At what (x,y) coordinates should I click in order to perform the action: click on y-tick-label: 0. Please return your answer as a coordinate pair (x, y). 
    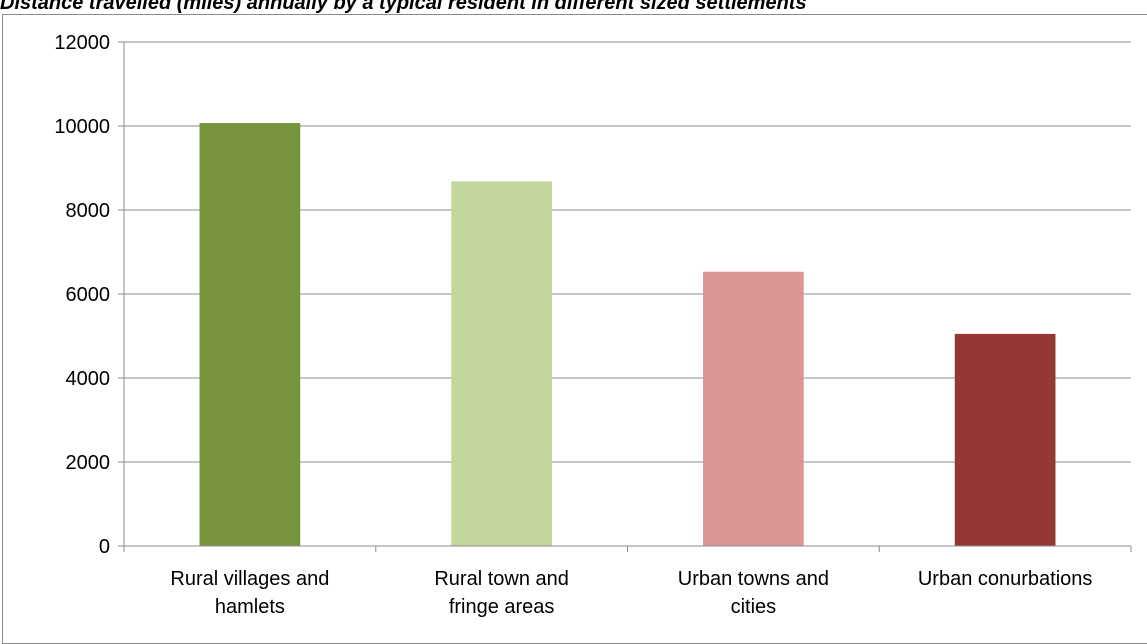
    Looking at the image, I should click on (104, 547).